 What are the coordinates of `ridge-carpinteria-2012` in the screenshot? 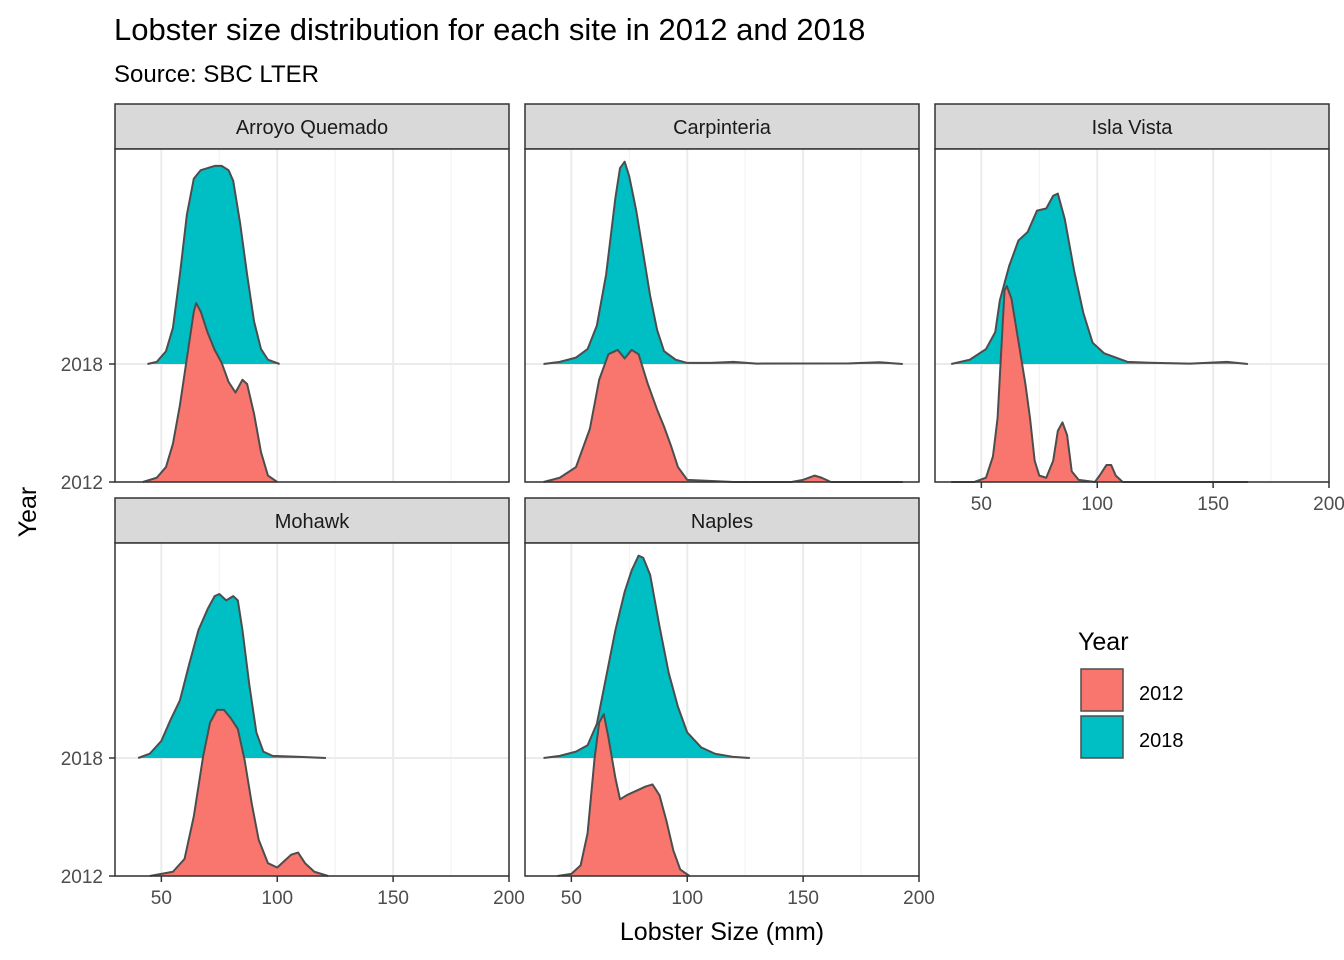 It's located at (723, 415).